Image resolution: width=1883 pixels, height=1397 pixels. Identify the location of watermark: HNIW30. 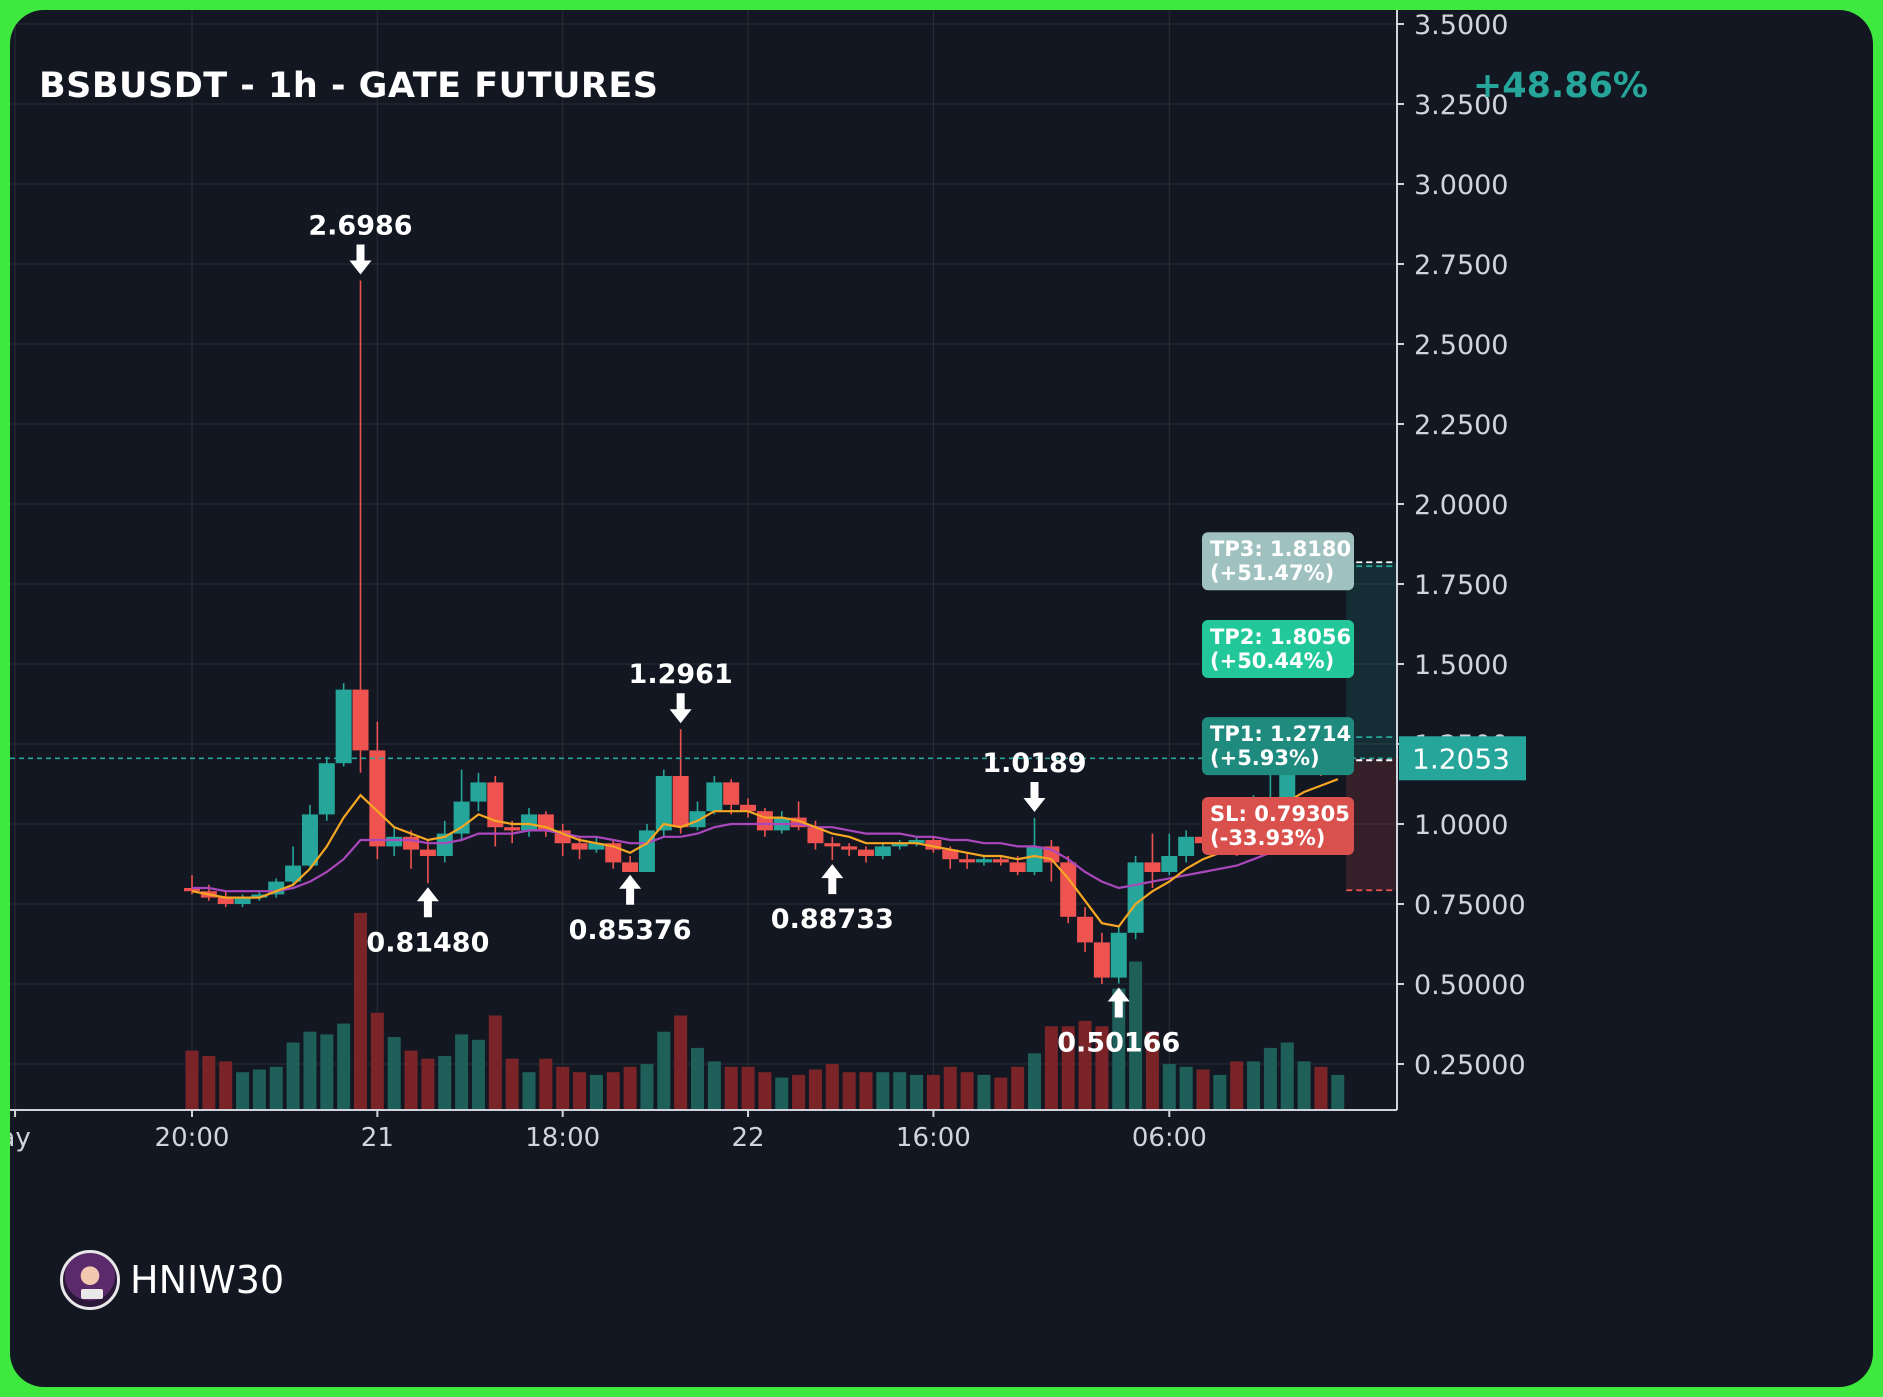
(172, 1280).